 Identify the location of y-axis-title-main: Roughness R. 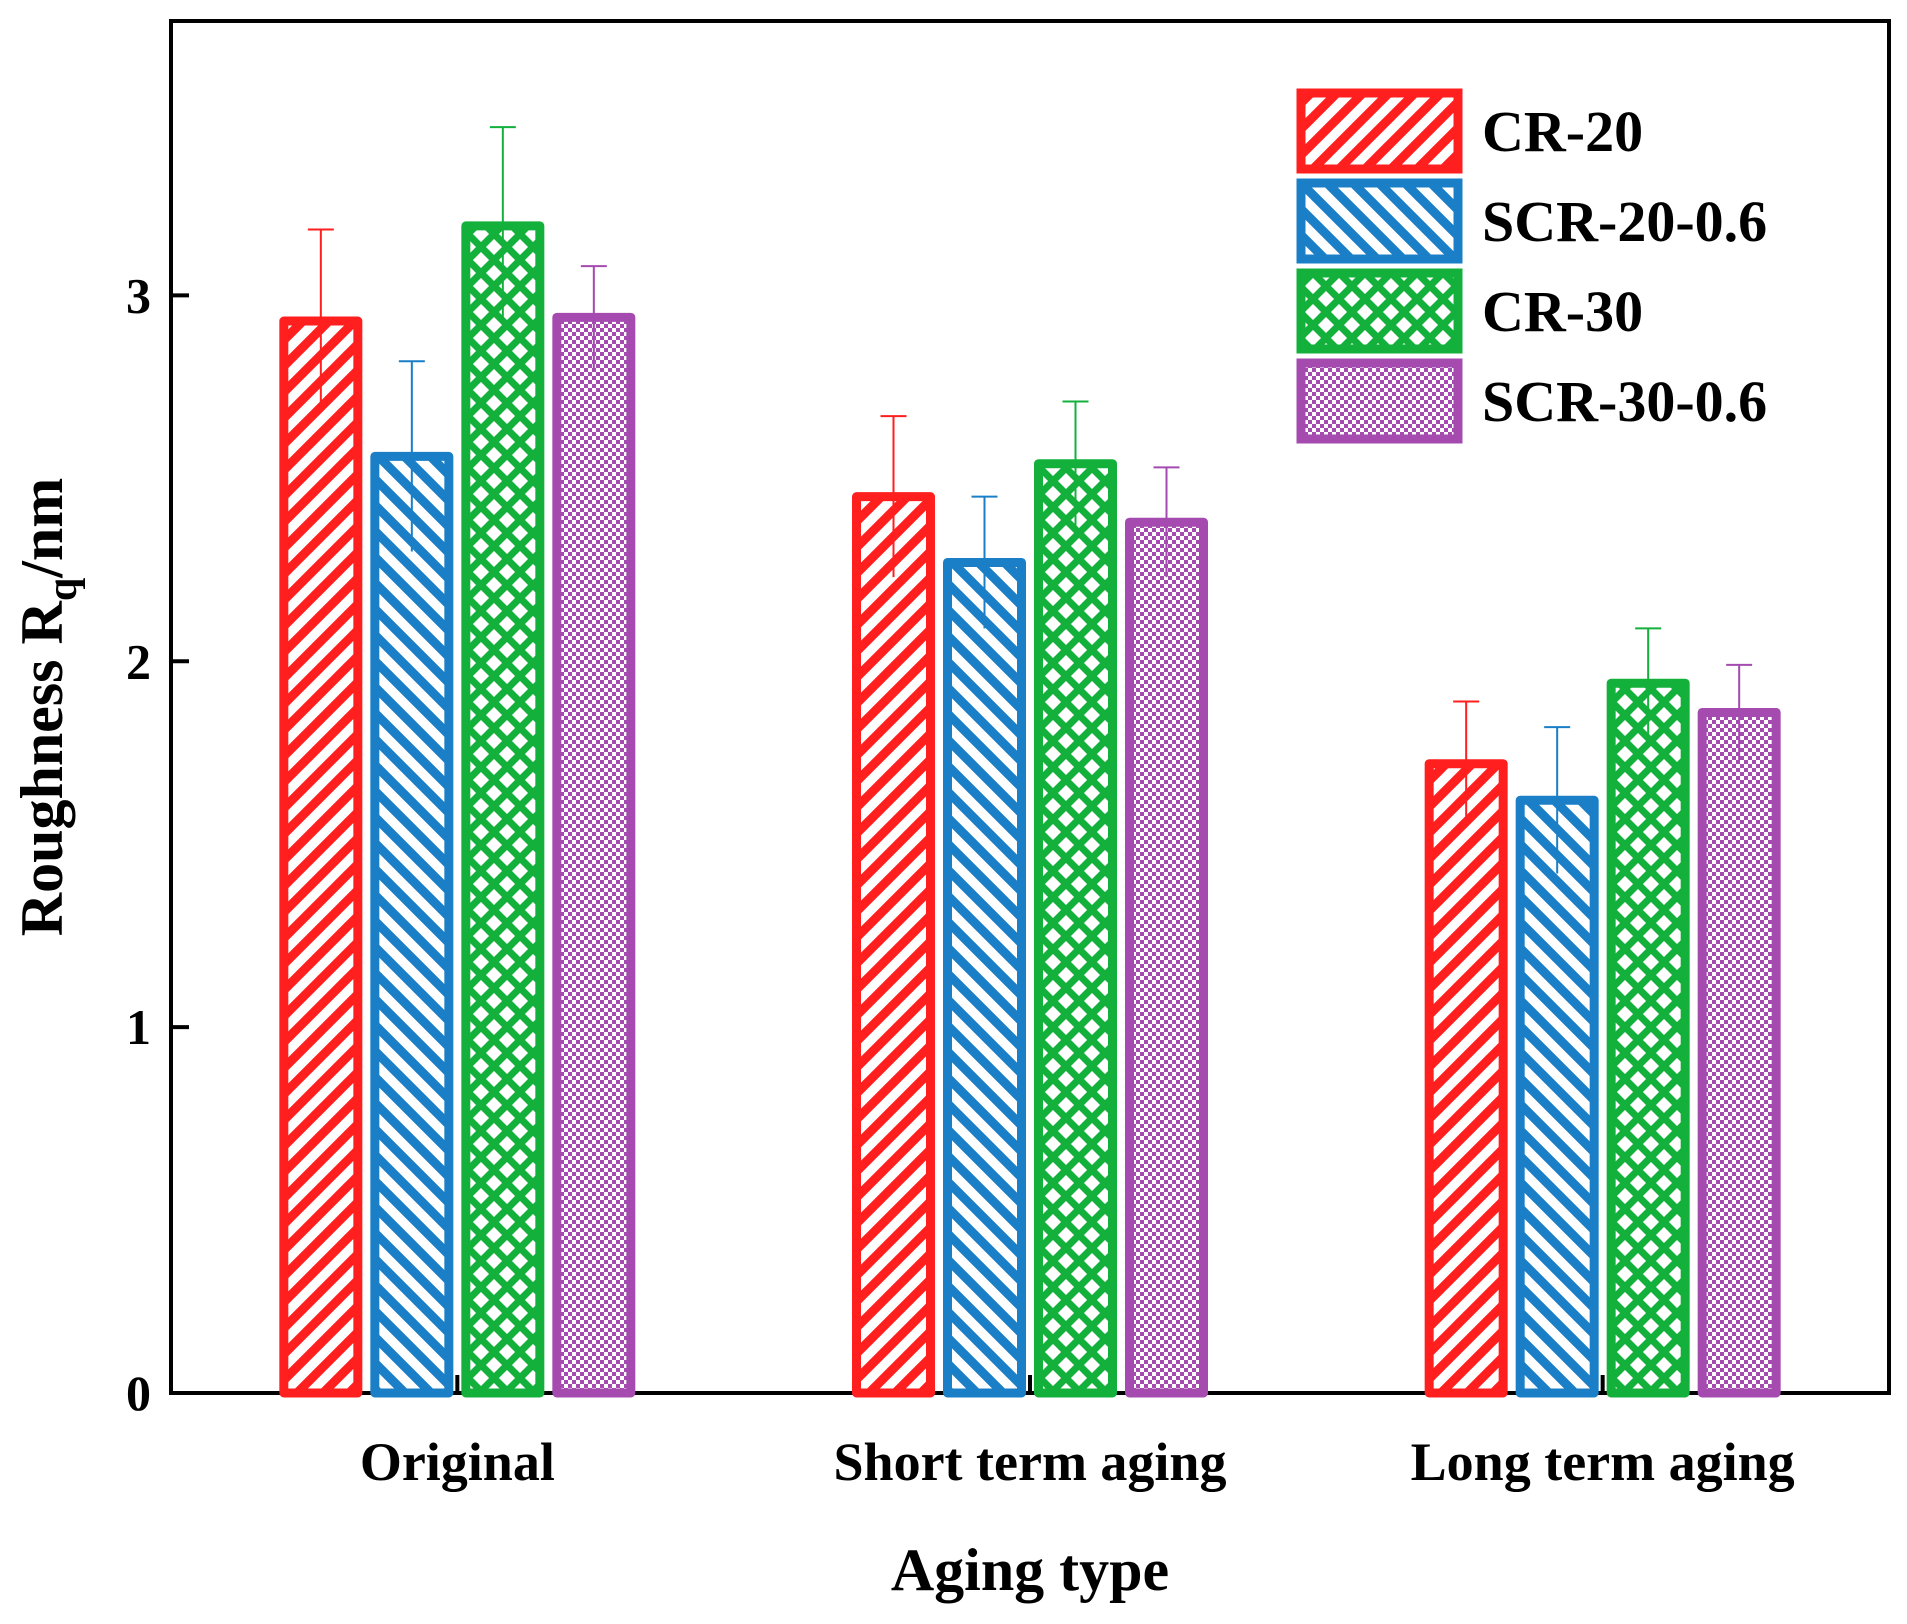
(42, 768).